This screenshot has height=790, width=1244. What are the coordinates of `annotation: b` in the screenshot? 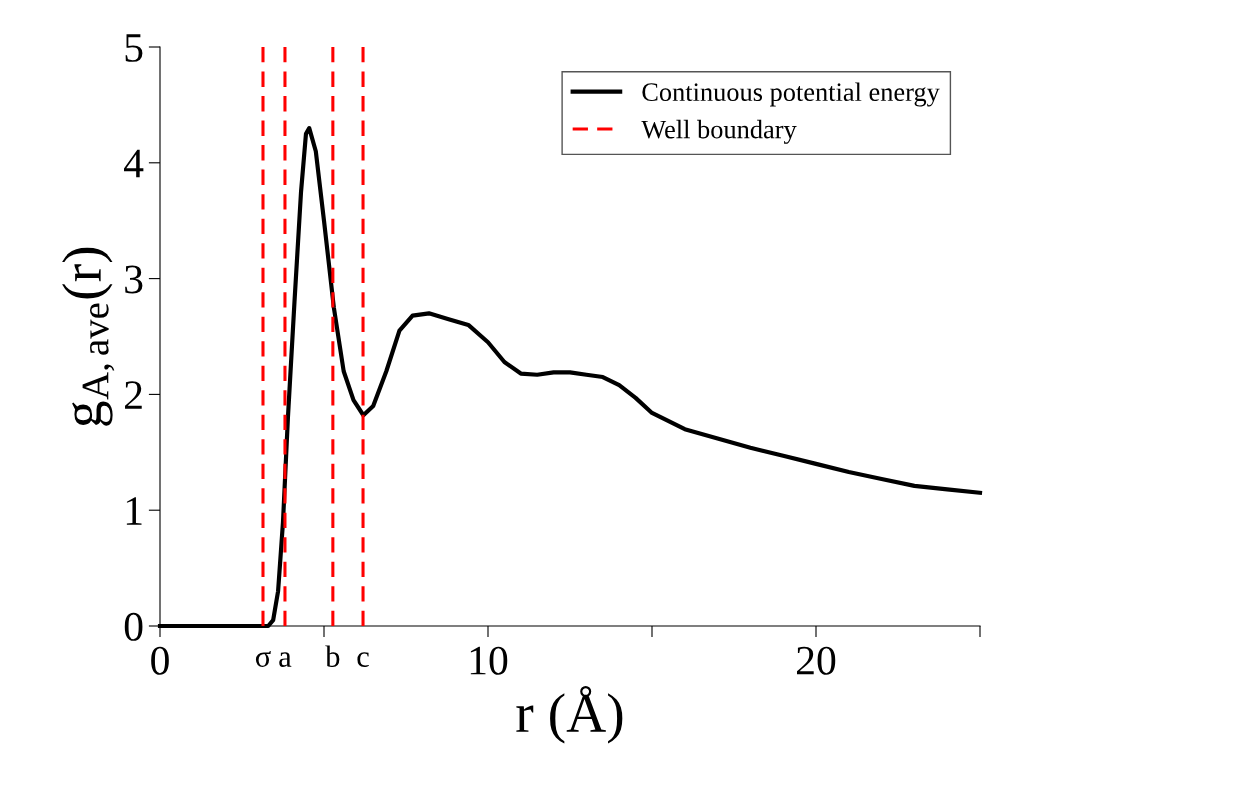 It's located at (332, 656).